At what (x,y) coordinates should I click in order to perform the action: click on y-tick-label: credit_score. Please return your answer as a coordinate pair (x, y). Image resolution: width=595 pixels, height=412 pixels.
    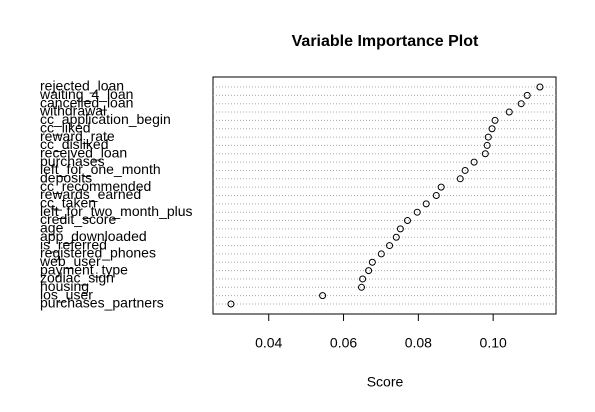
    Looking at the image, I should click on (78, 219).